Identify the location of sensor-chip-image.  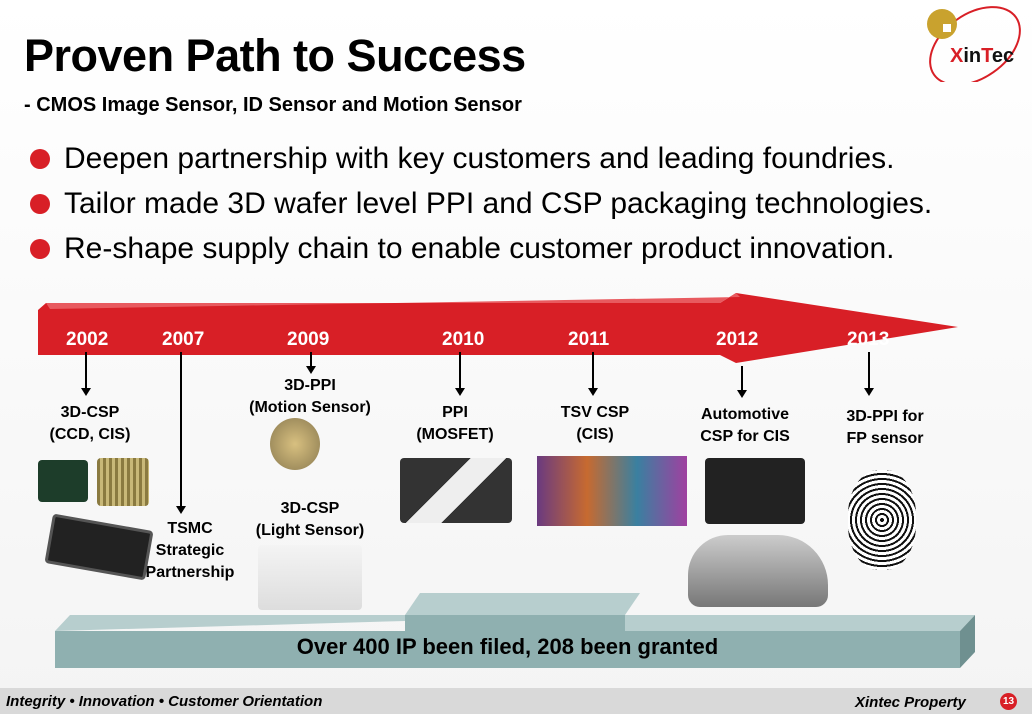
(63, 481).